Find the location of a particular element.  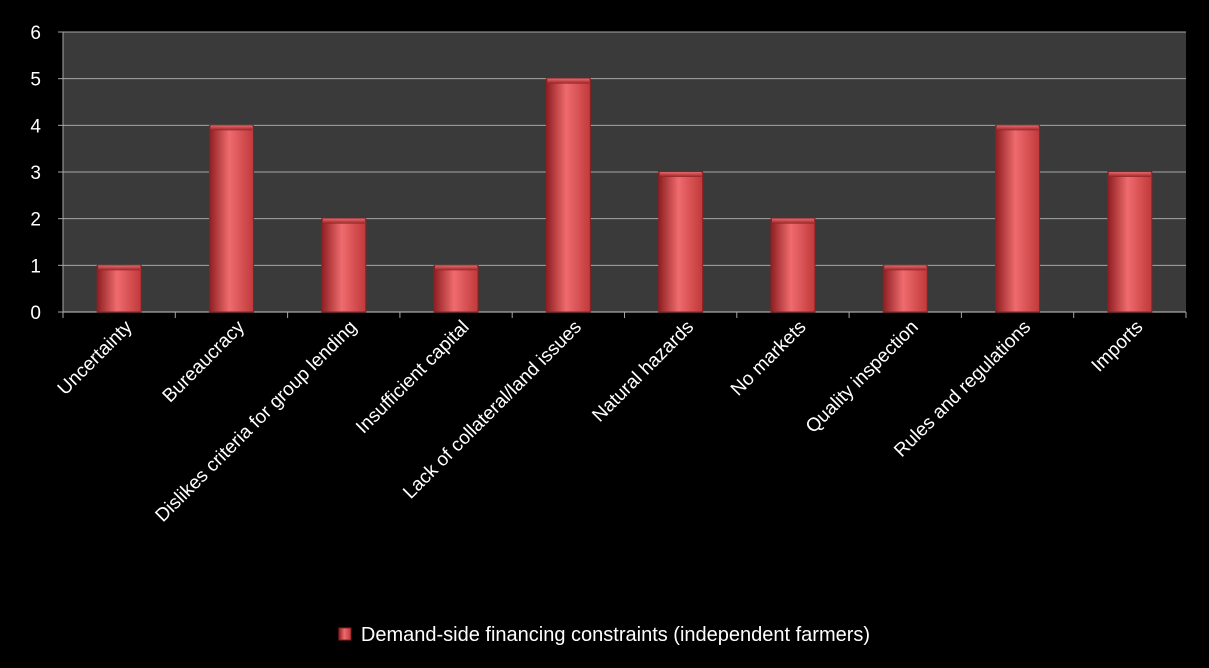

x-tick-label: Dislikes criteria for group lending is located at coordinates (257, 422).